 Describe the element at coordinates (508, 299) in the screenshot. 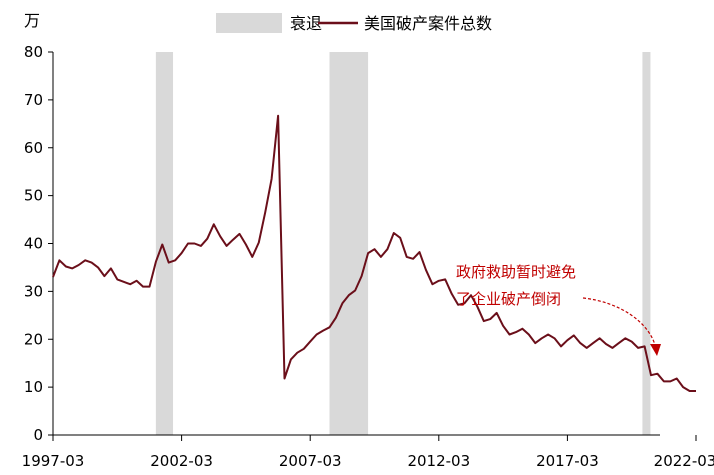

I see `annotation-line2: 了企业破产倒闭` at that location.